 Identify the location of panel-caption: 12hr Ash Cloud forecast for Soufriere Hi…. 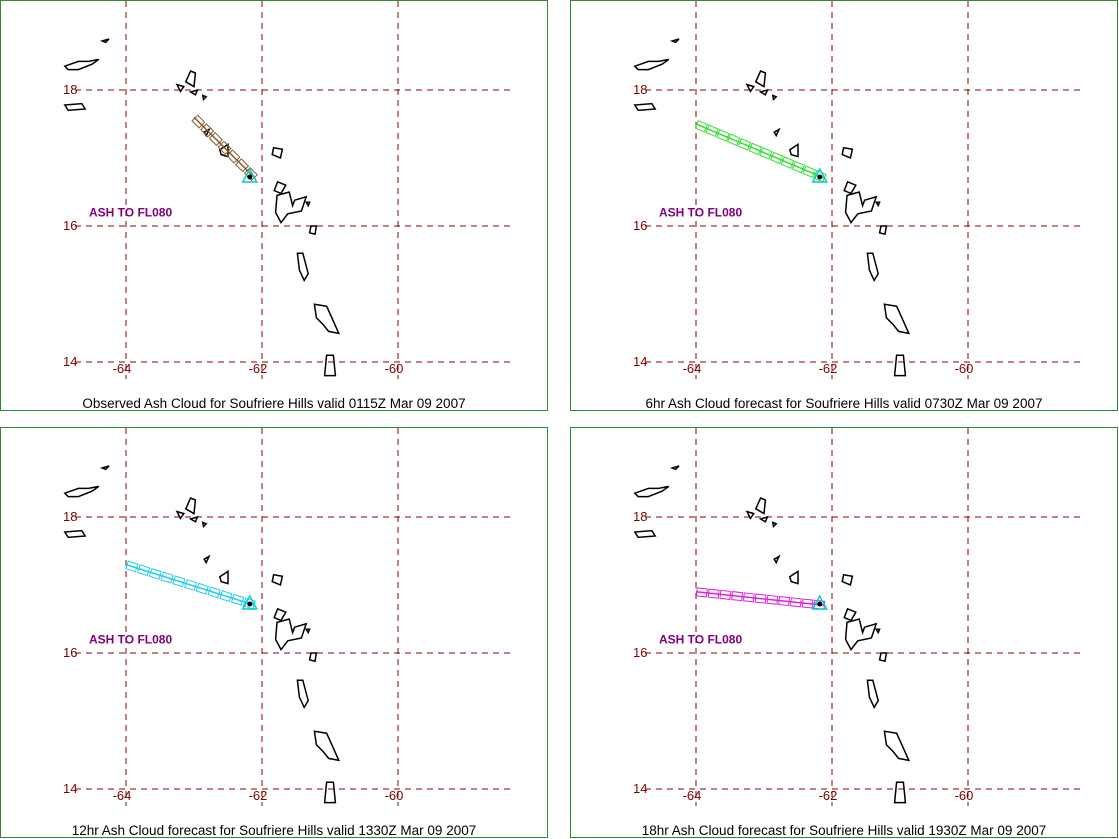
(274, 830).